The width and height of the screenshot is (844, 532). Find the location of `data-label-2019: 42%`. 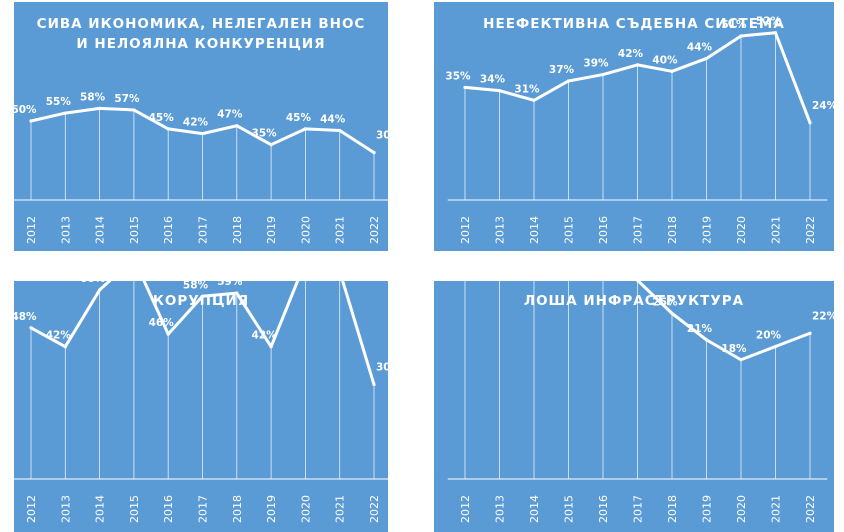

data-label-2019: 42% is located at coordinates (265, 336).